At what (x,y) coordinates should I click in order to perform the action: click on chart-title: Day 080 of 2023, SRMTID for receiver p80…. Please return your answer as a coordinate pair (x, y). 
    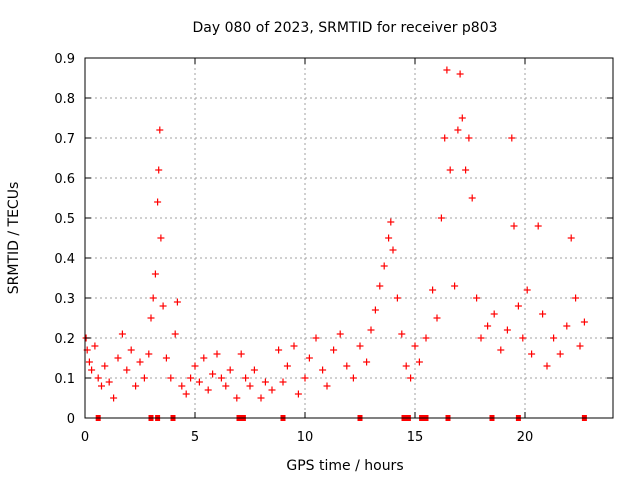
    Looking at the image, I should click on (344, 28).